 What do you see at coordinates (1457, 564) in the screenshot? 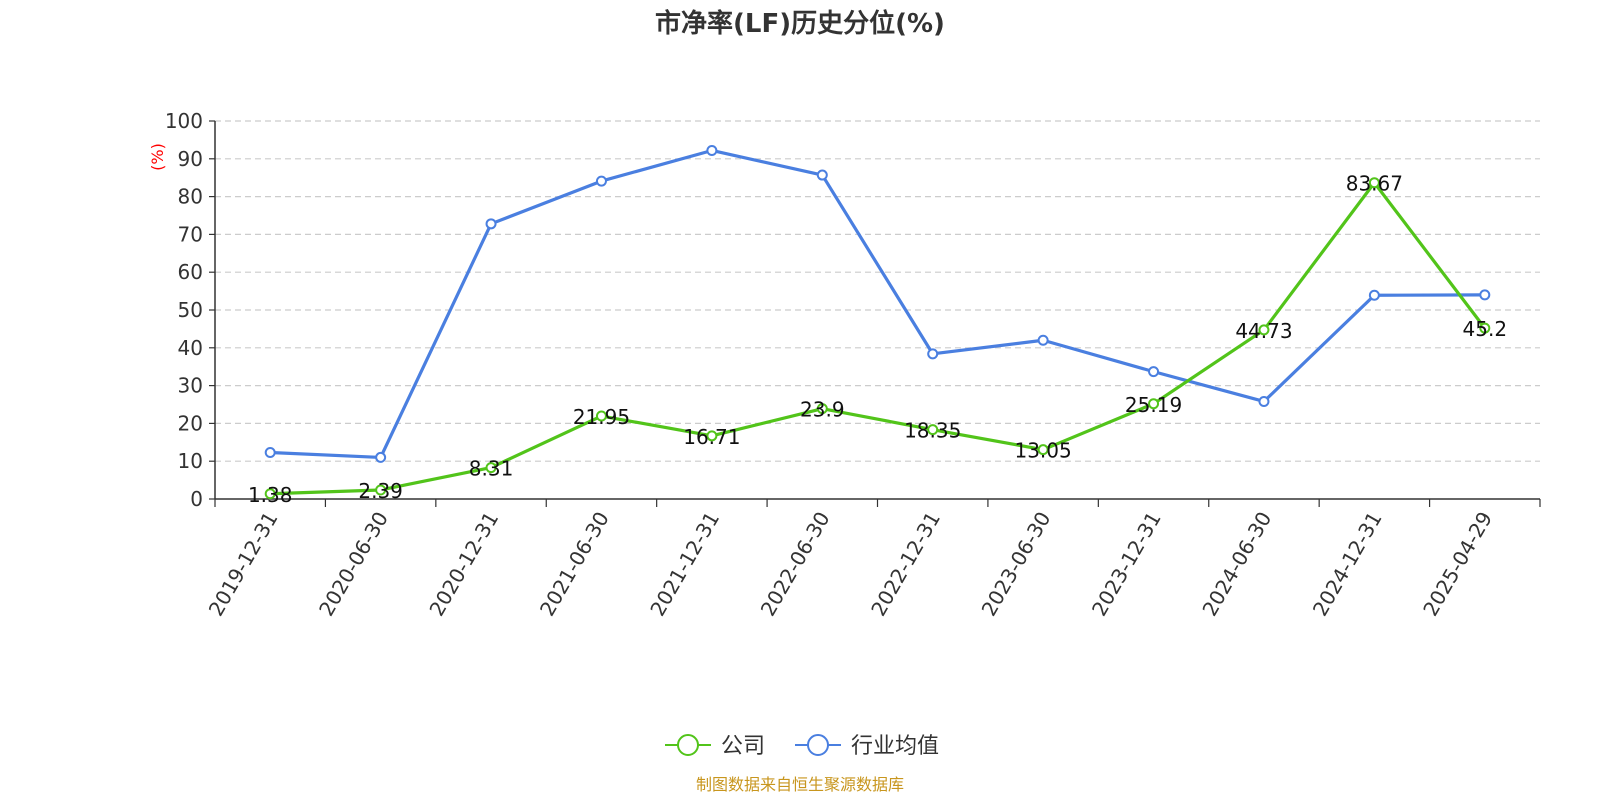
I see `x-tick-label: 2025-04-29` at bounding box center [1457, 564].